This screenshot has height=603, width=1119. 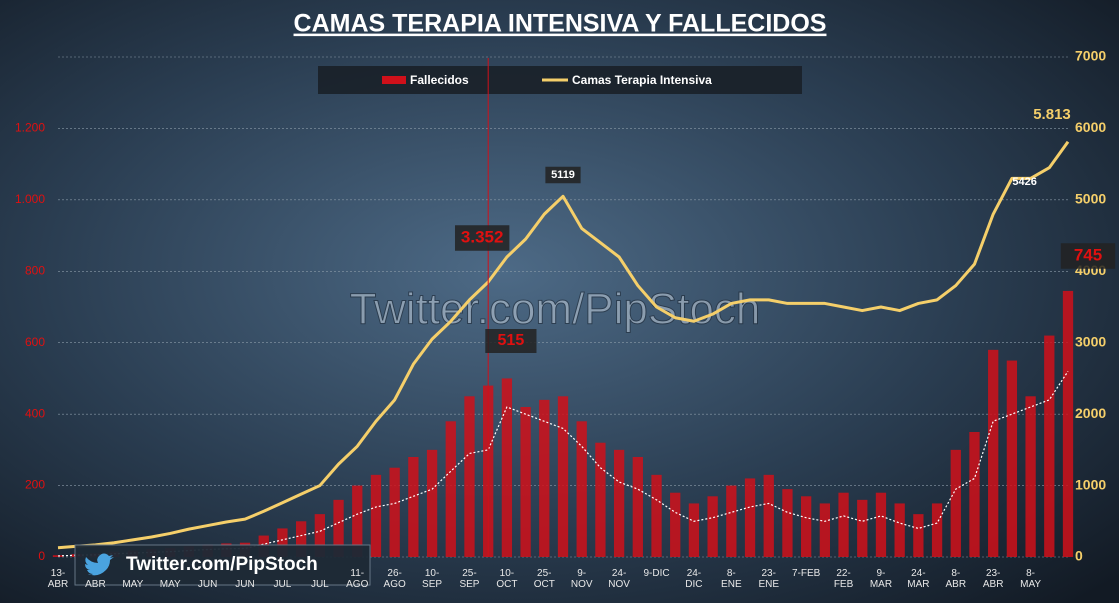 I want to click on watermark: Twitter.com/PipStoch, so click(x=555, y=309).